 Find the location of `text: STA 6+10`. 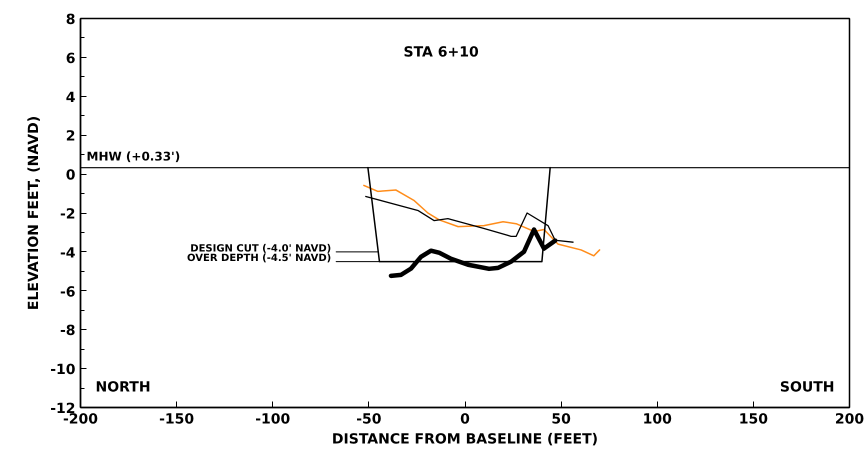

text: STA 6+10 is located at coordinates (441, 52).